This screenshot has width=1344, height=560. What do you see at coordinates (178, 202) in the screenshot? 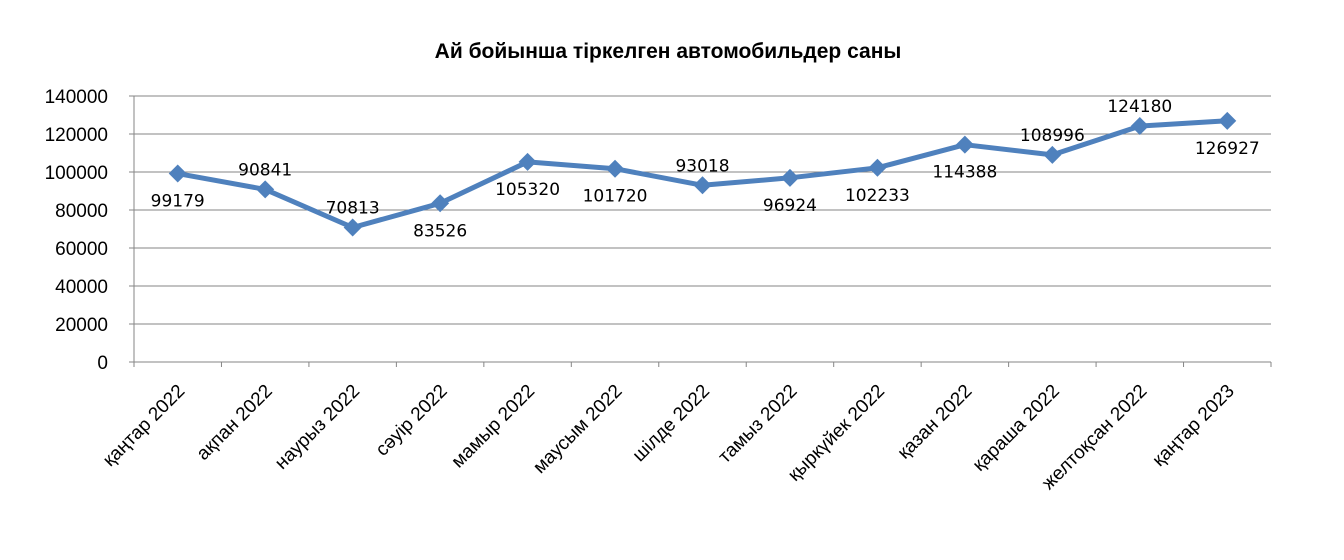
I see `data-label: 99179` at bounding box center [178, 202].